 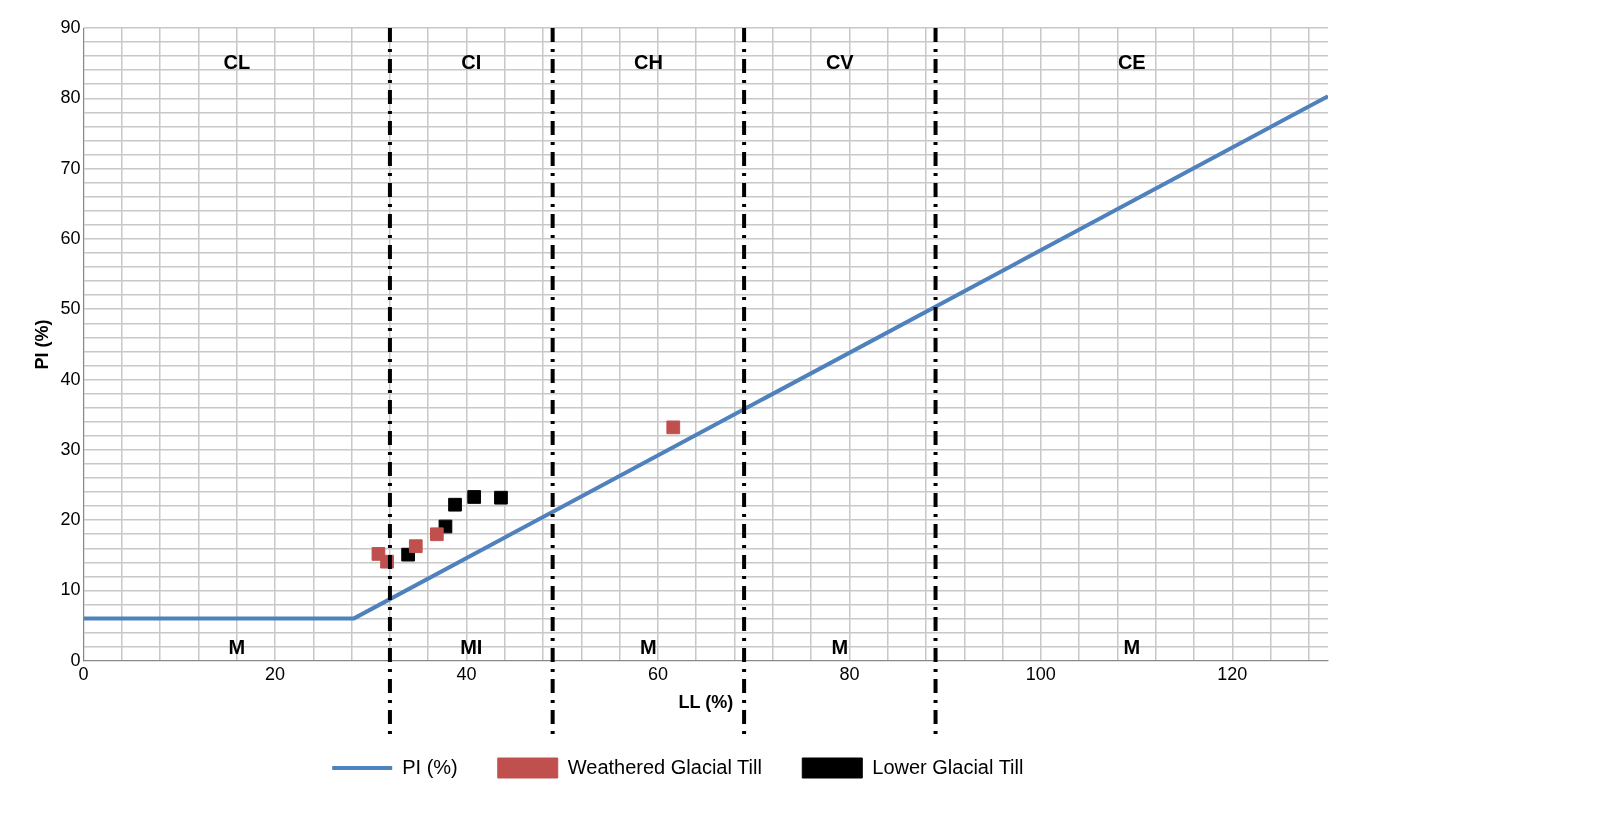 What do you see at coordinates (648, 61) in the screenshot?
I see `annotation: CH` at bounding box center [648, 61].